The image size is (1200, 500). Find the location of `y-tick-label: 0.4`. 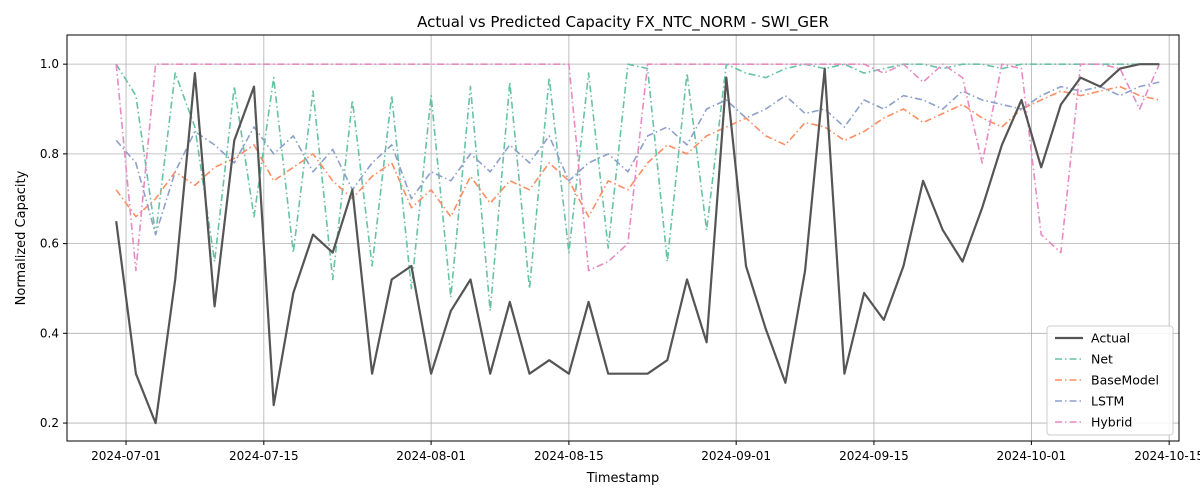

y-tick-label: 0.4 is located at coordinates (49, 333).